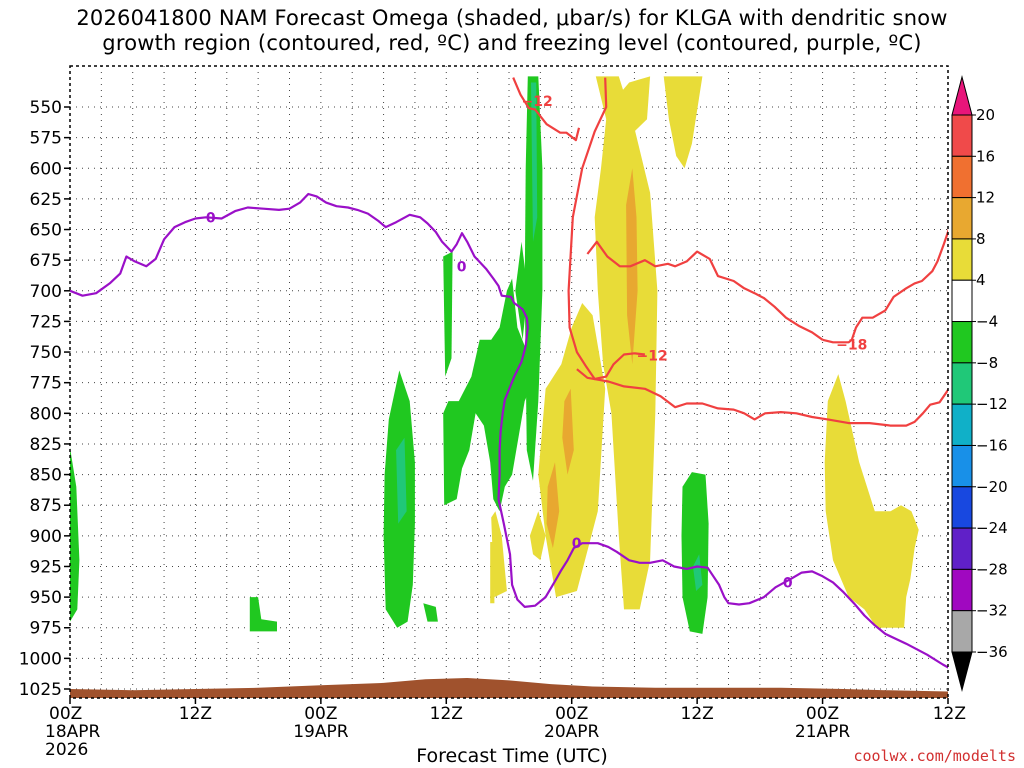  I want to click on y-tick-label: 825, so click(46, 445).